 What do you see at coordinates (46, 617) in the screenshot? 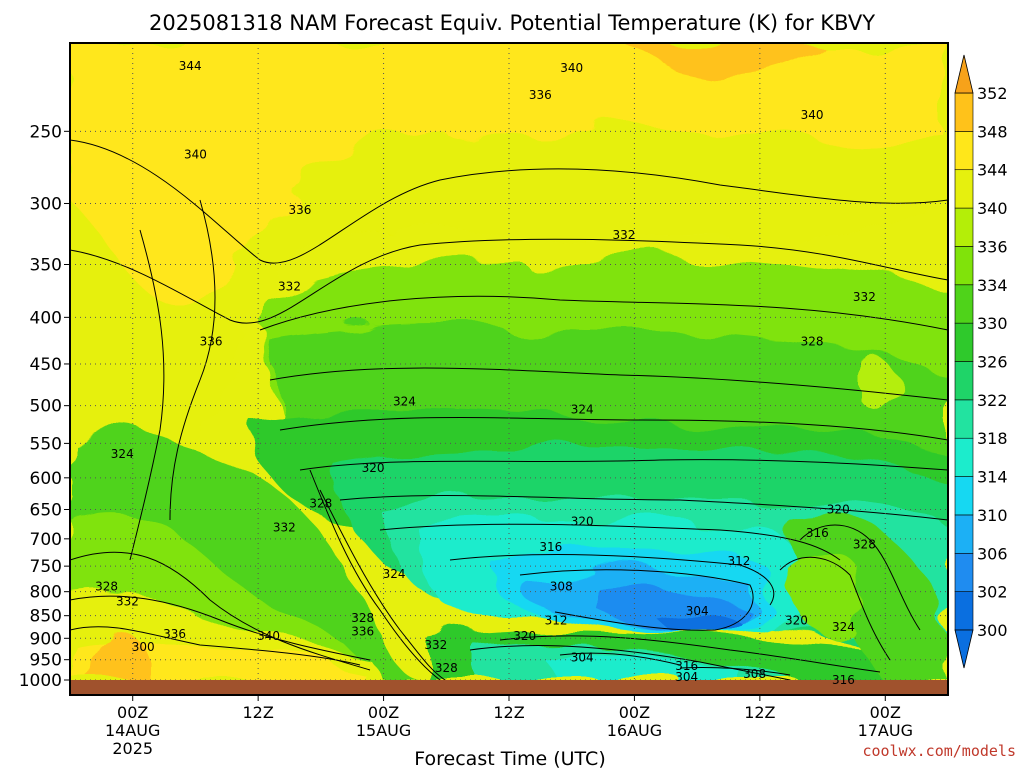
I see `y-tick-label: 850` at bounding box center [46, 617].